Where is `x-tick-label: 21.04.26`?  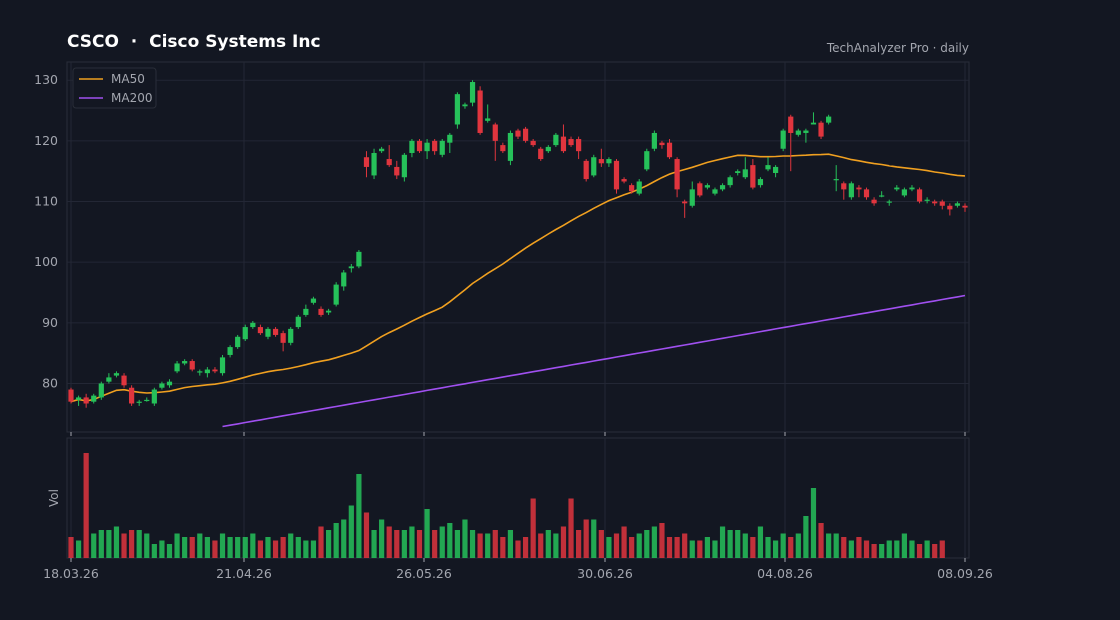 x-tick-label: 21.04.26 is located at coordinates (244, 573).